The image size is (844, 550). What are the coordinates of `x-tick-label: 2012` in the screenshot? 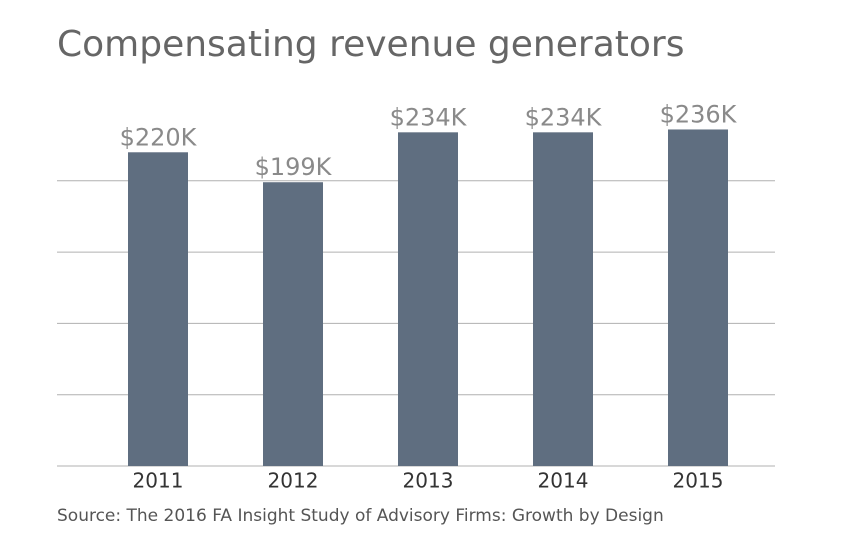 It's located at (293, 481).